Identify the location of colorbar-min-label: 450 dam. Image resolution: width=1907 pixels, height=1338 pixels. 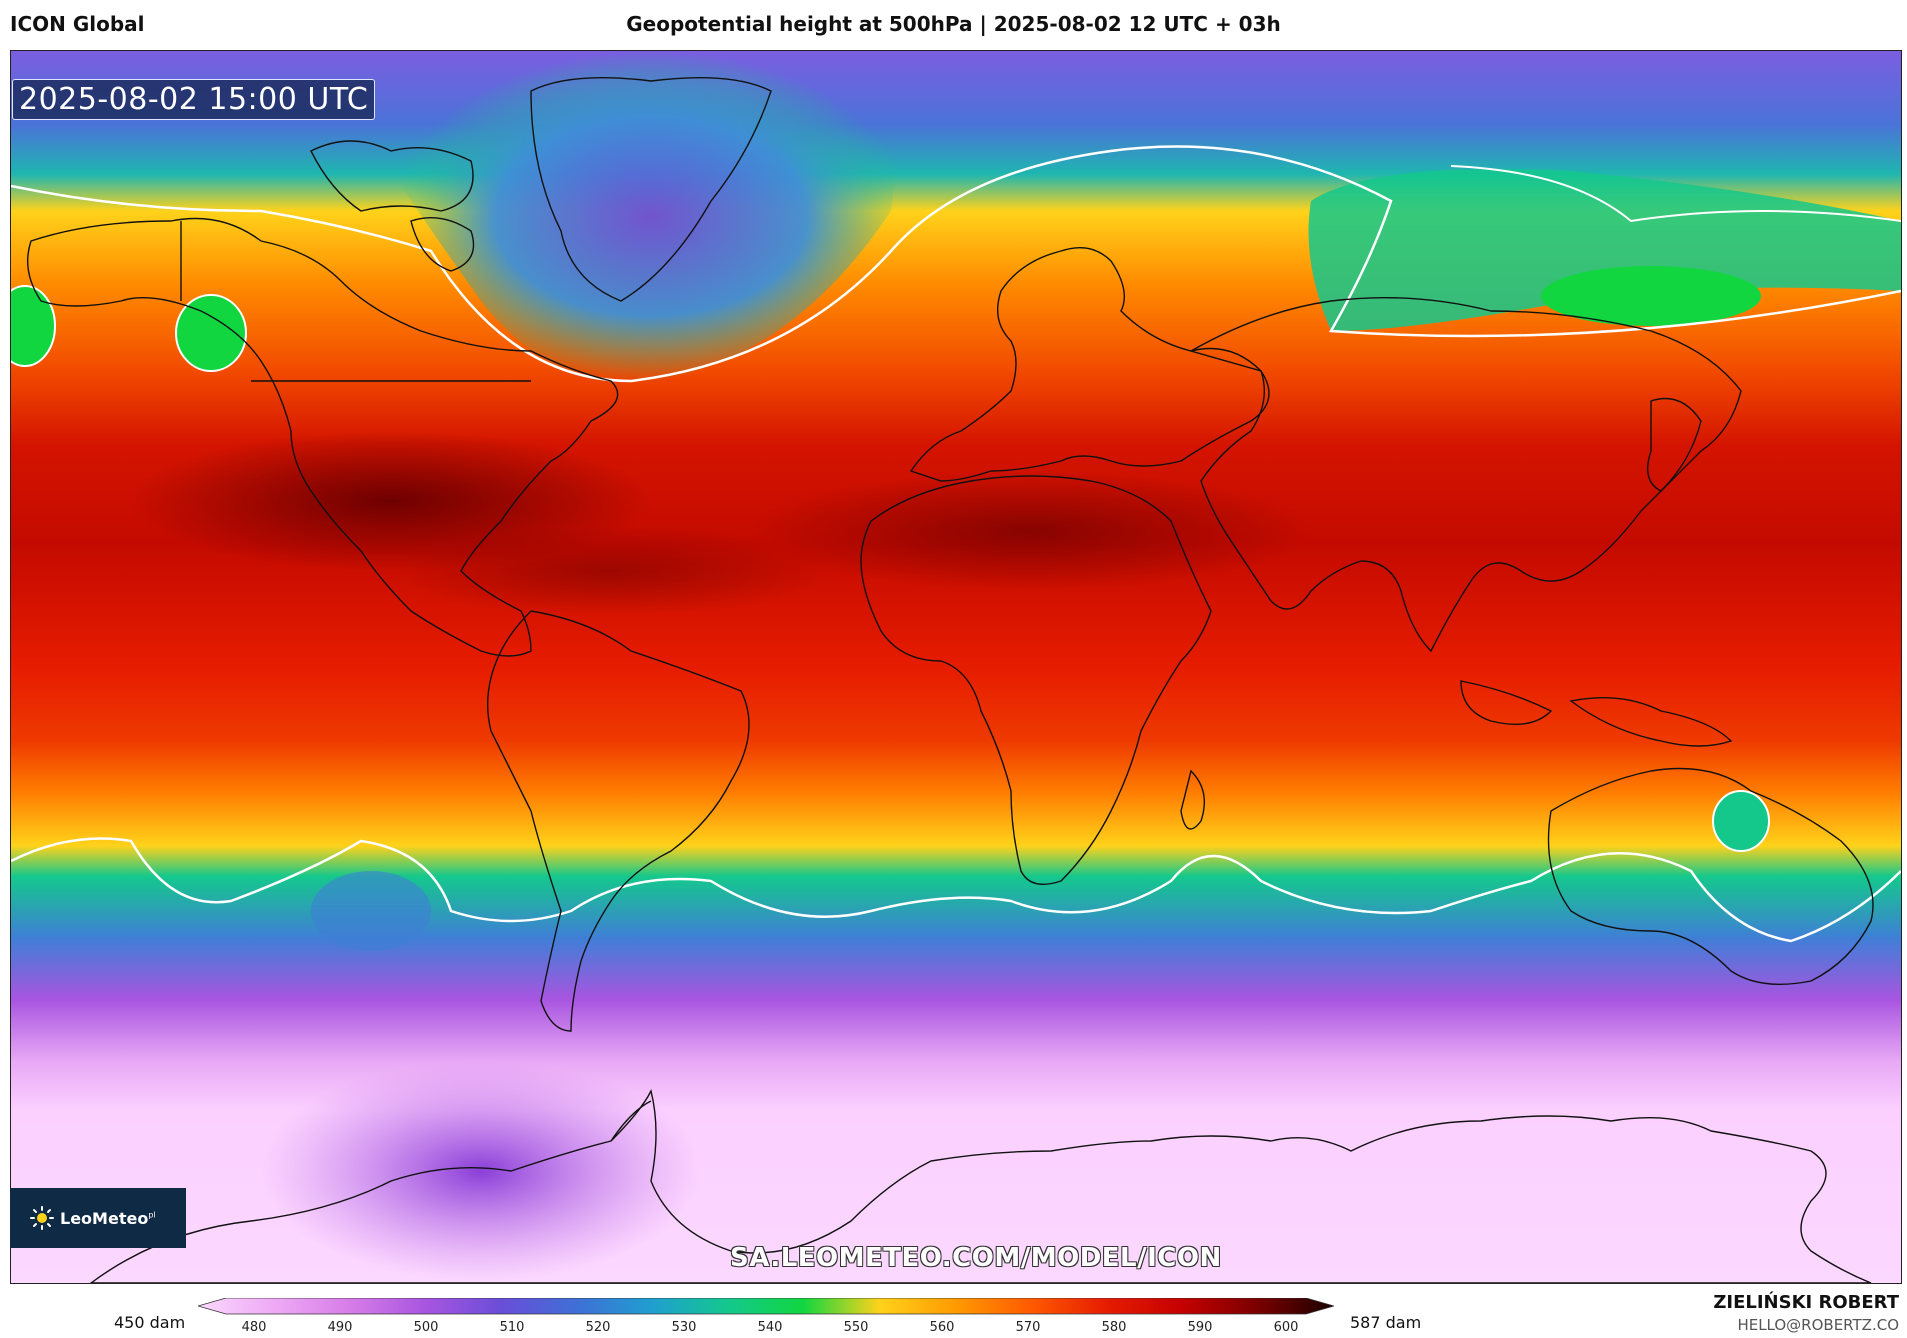
(150, 1322).